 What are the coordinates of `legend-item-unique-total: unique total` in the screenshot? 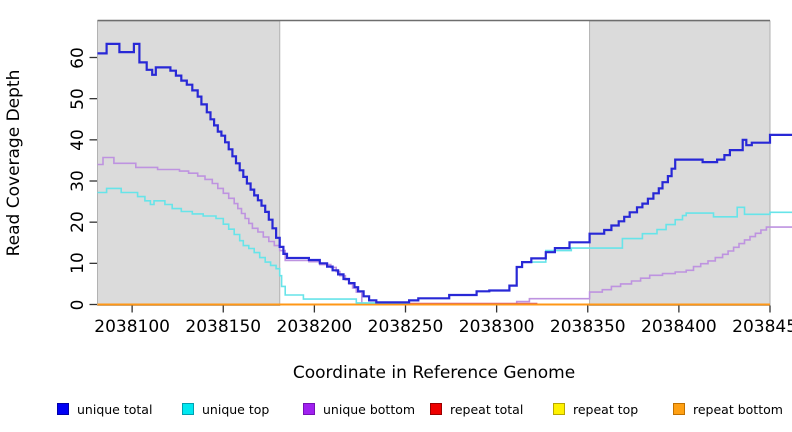 It's located at (104, 409).